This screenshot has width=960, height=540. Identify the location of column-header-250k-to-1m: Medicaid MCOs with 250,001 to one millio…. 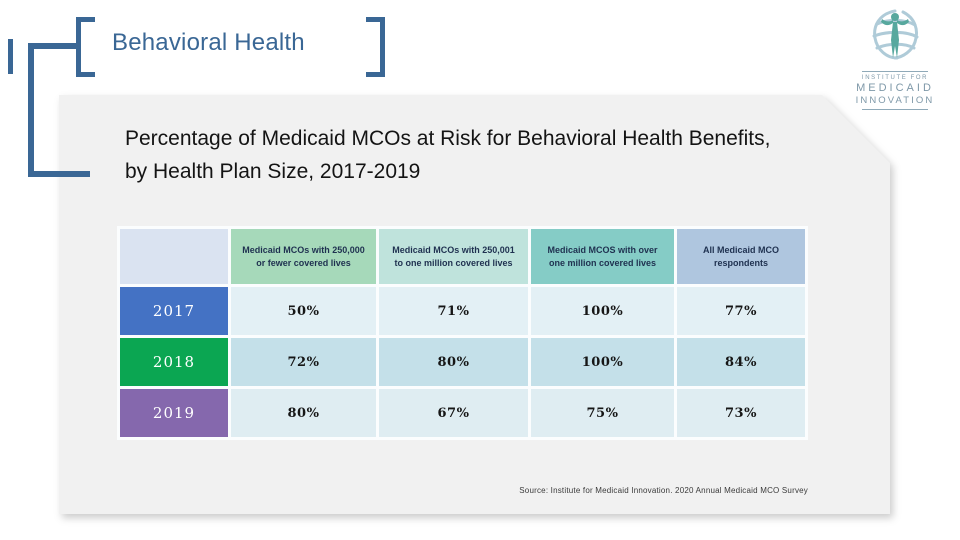
(453, 256).